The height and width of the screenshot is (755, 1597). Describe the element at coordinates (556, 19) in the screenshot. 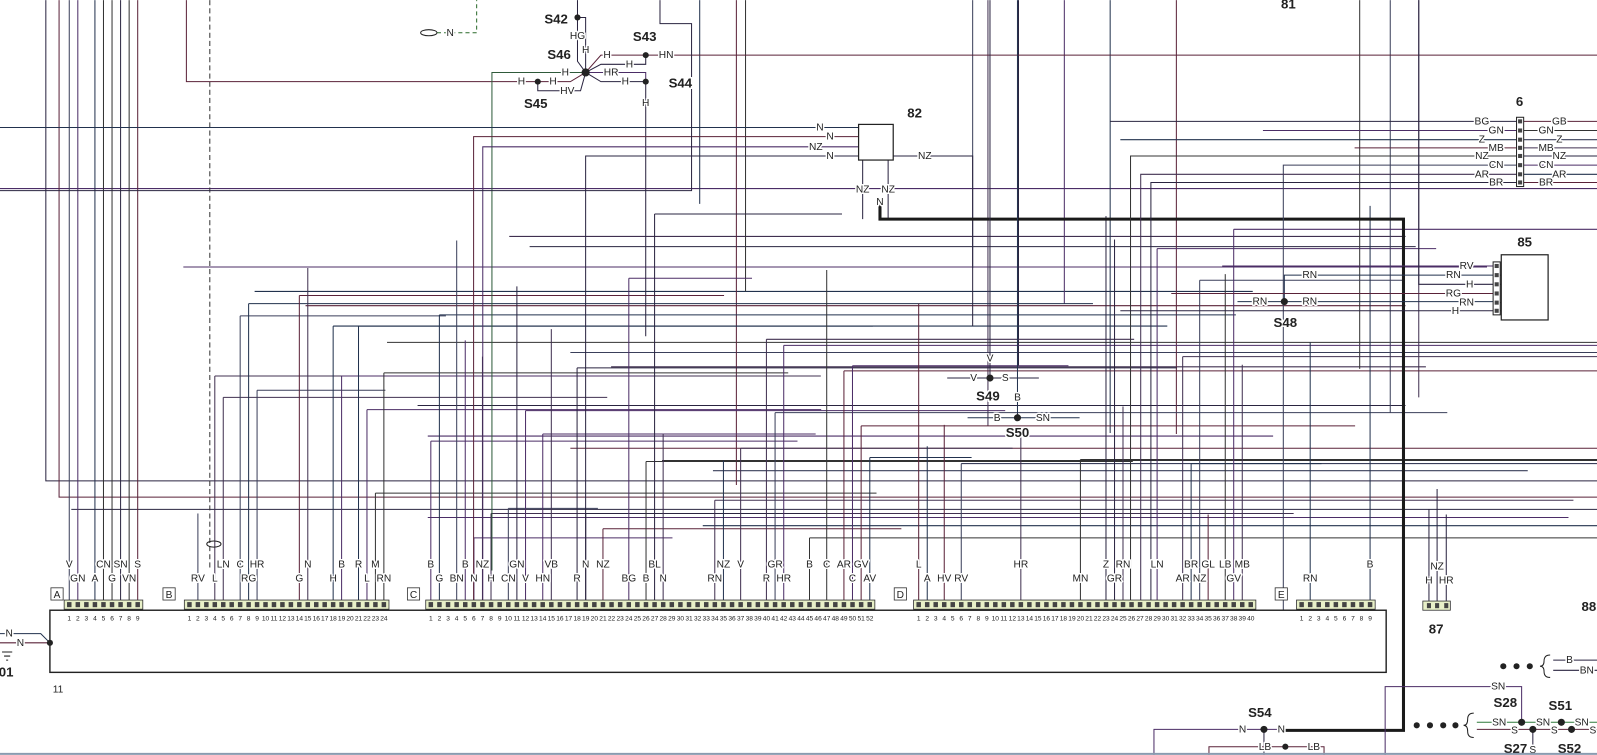

I see `splice-label: S42` at that location.